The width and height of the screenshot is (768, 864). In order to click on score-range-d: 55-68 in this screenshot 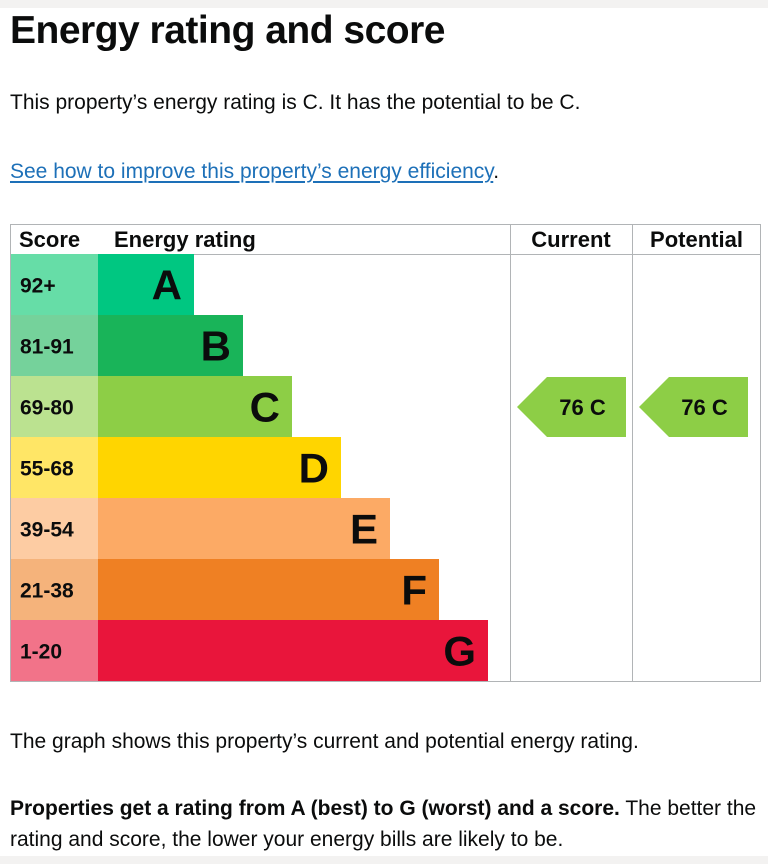, I will do `click(47, 469)`.